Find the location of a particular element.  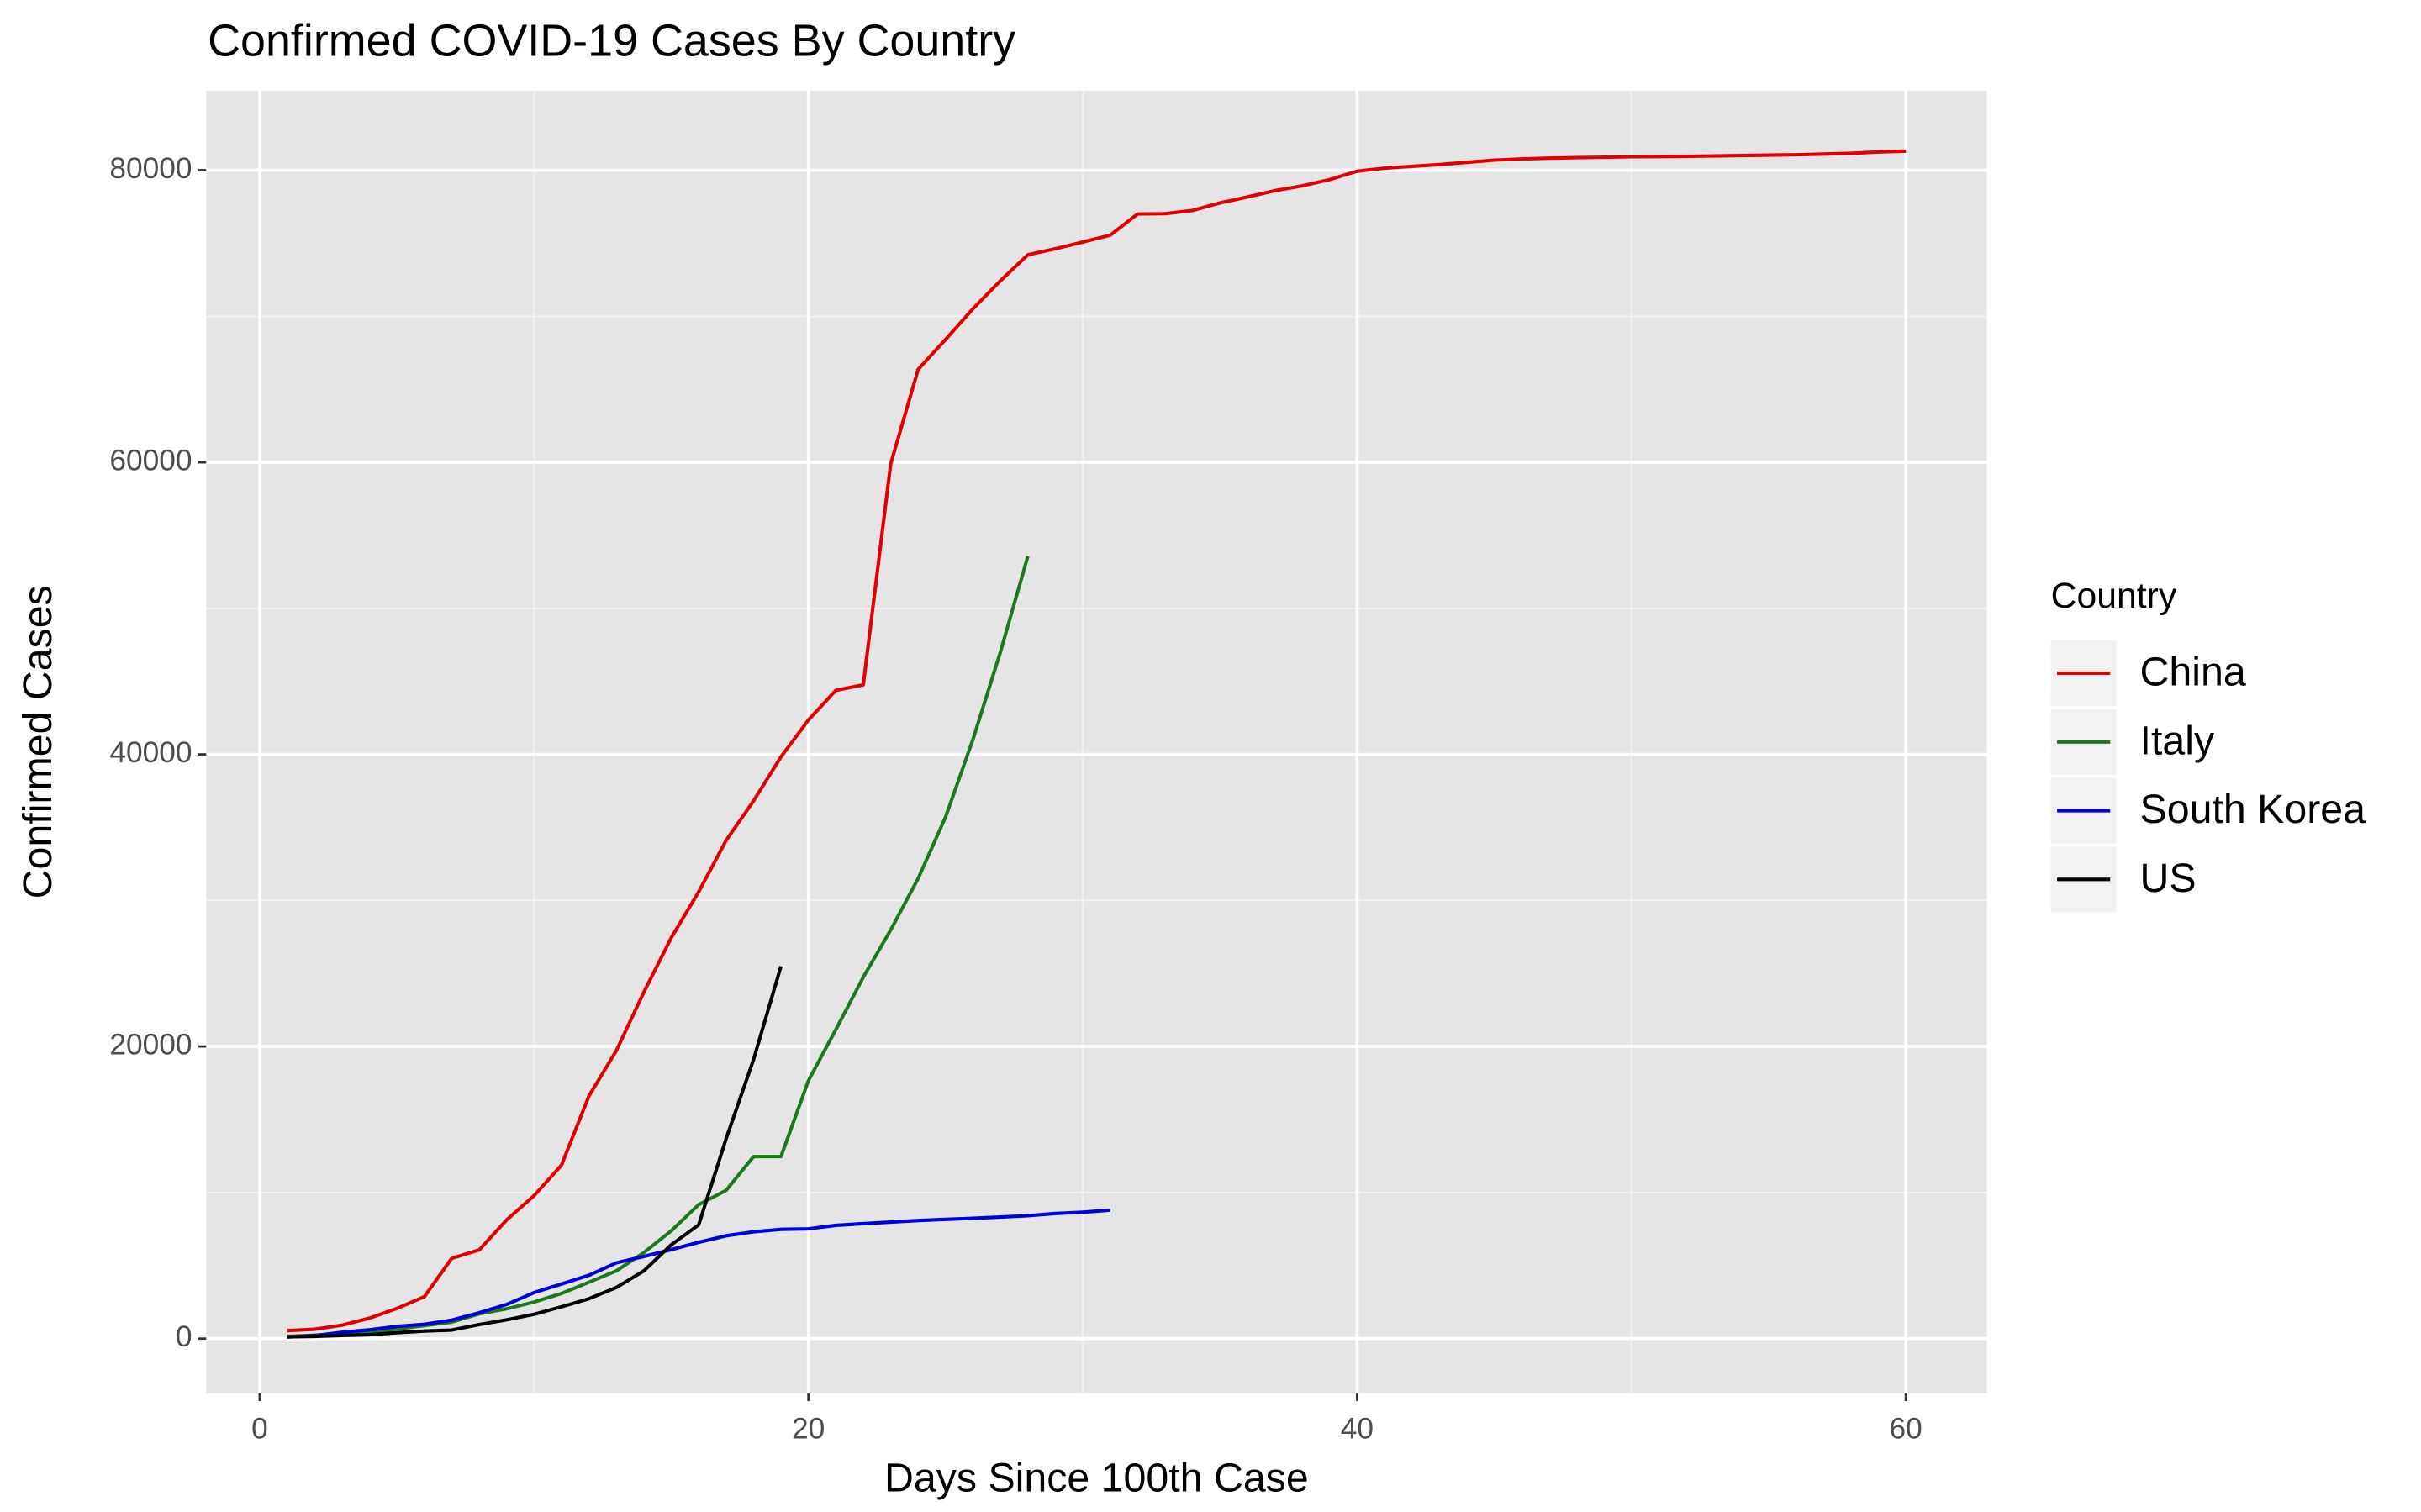

legend-label: US is located at coordinates (2168, 878).